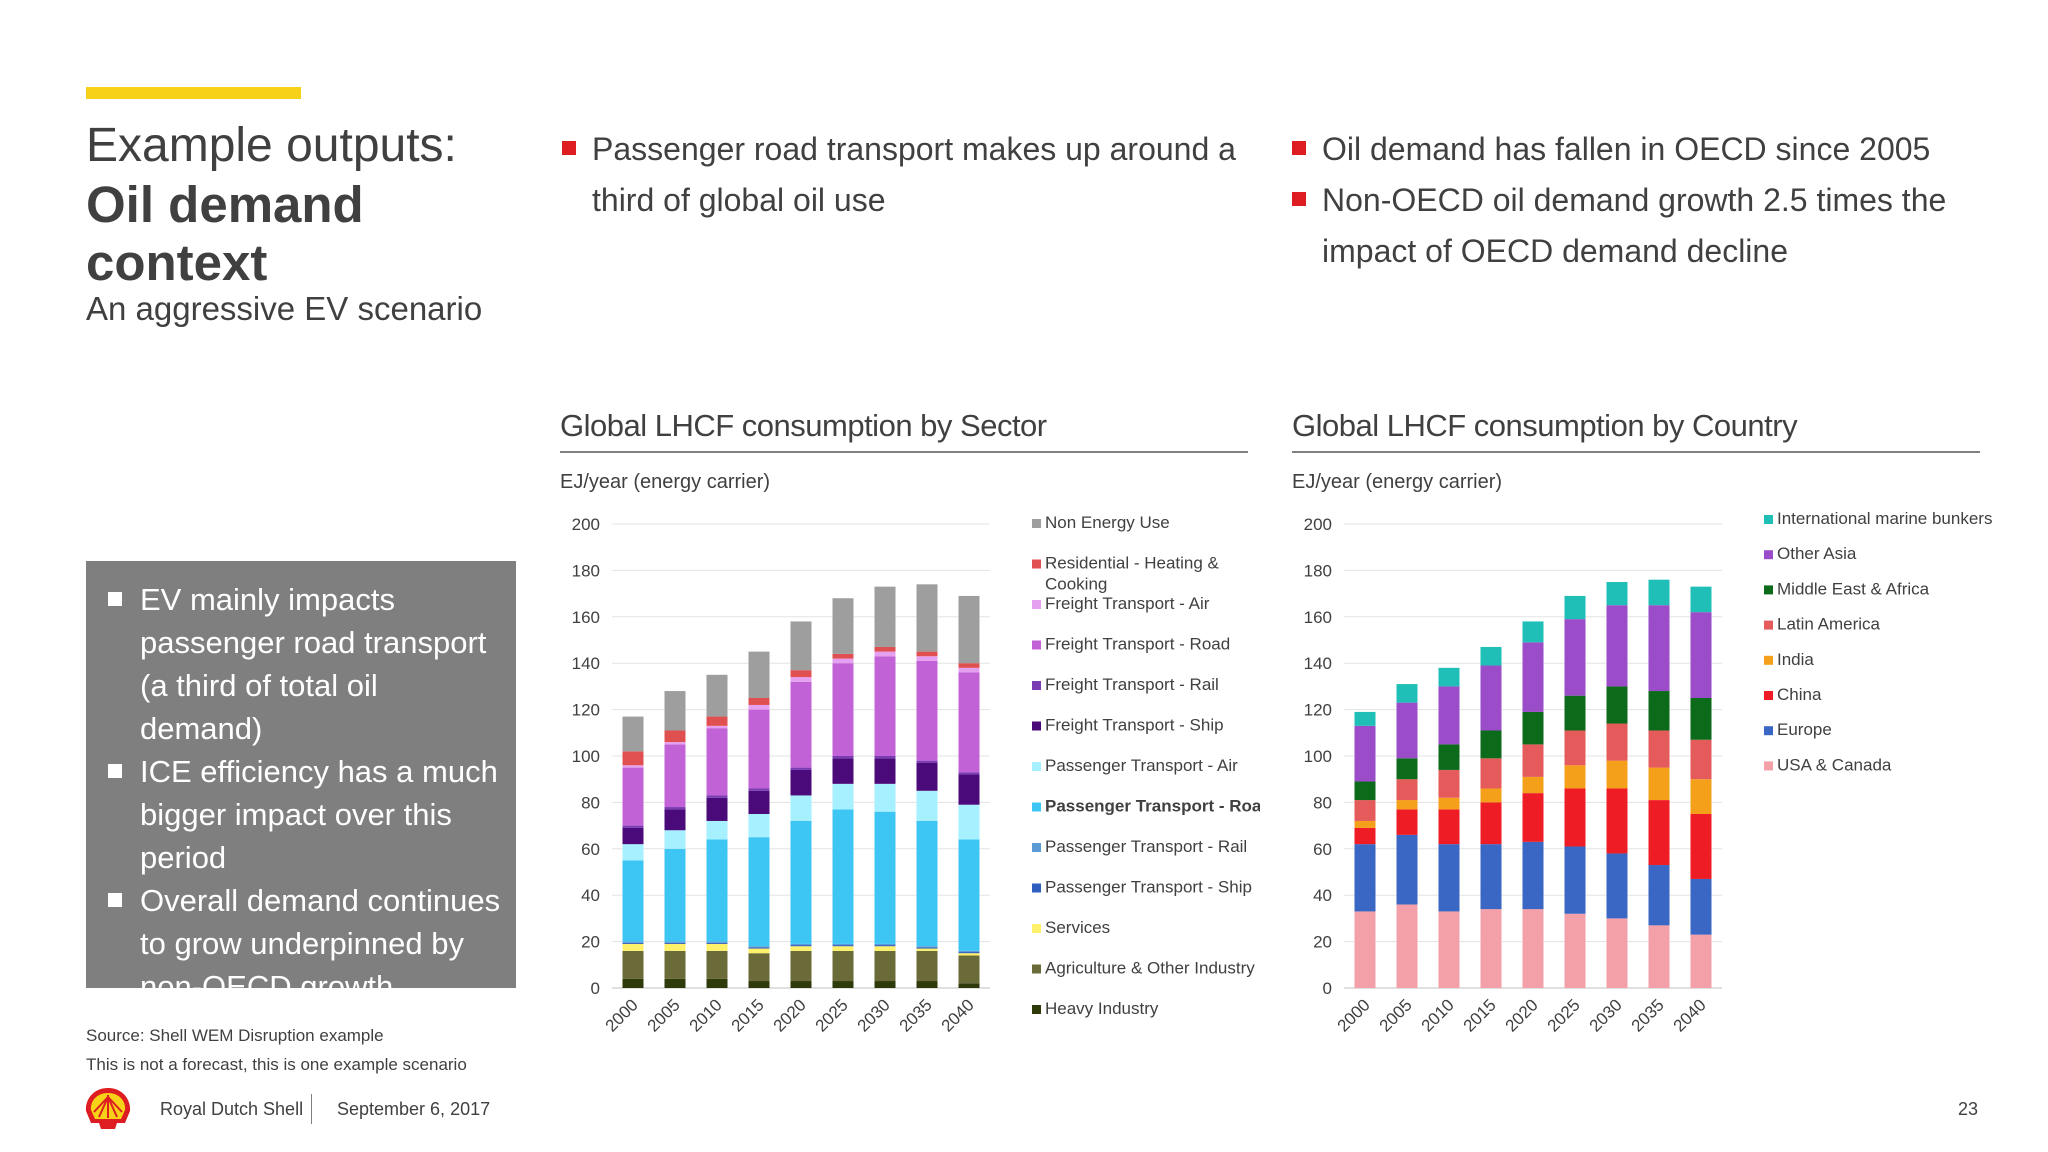  What do you see at coordinates (622, 1015) in the screenshot?
I see `sector-xtick-label: 2000` at bounding box center [622, 1015].